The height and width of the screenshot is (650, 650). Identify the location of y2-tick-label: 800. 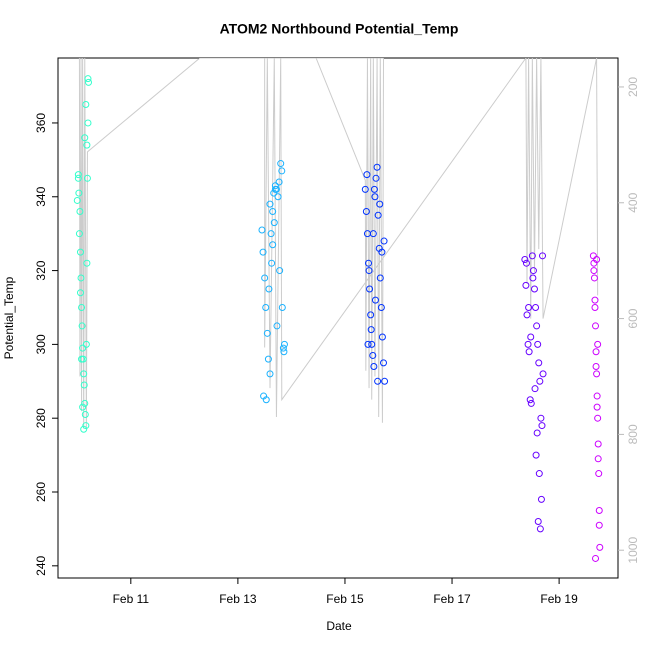
(633, 434).